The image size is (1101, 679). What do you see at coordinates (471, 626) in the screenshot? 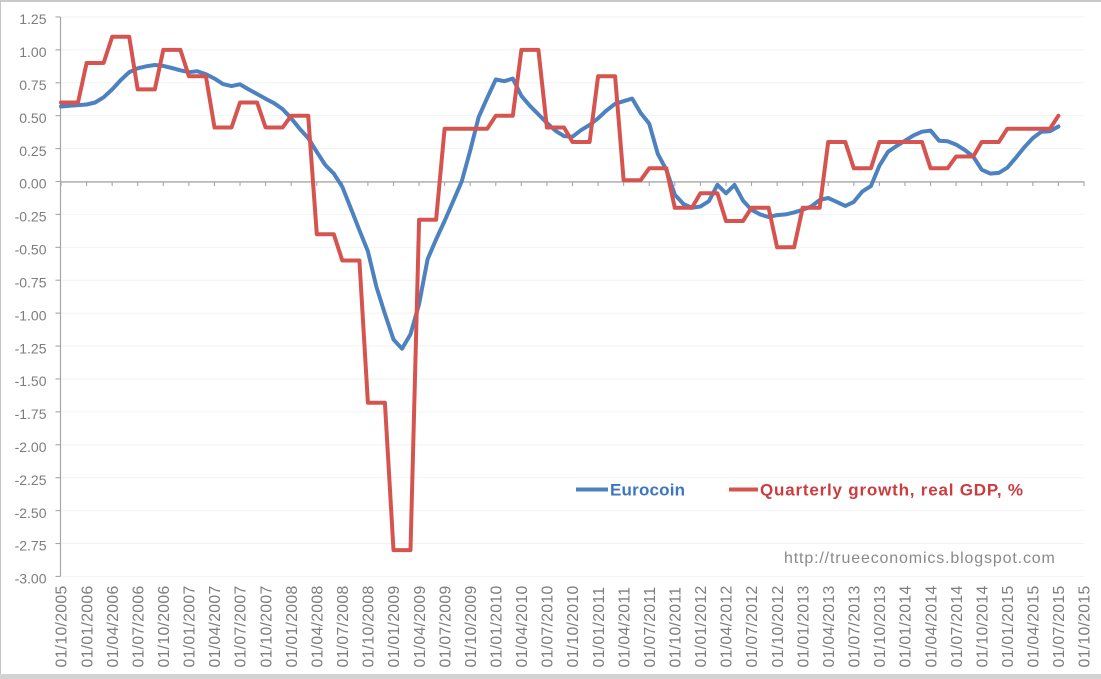
I see `svg-text: 01/10/2009` at bounding box center [471, 626].